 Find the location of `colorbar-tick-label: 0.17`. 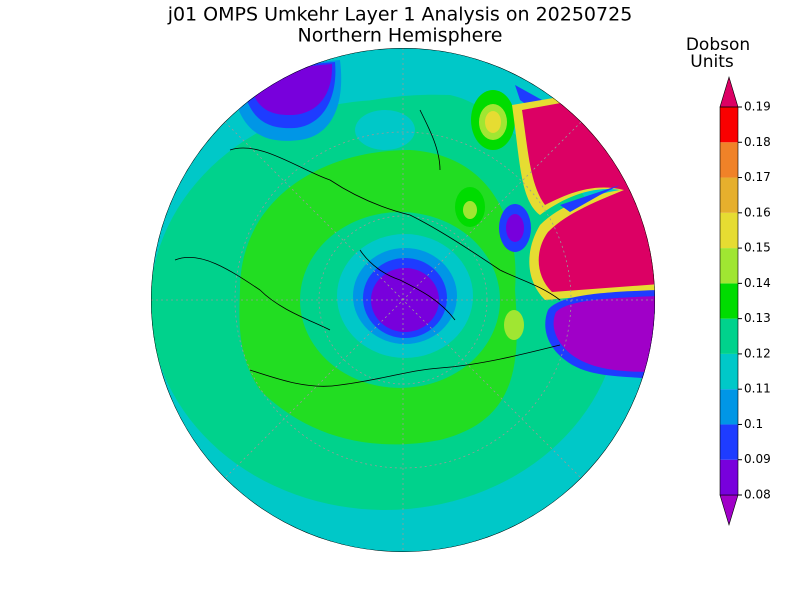

colorbar-tick-label: 0.17 is located at coordinates (757, 177).